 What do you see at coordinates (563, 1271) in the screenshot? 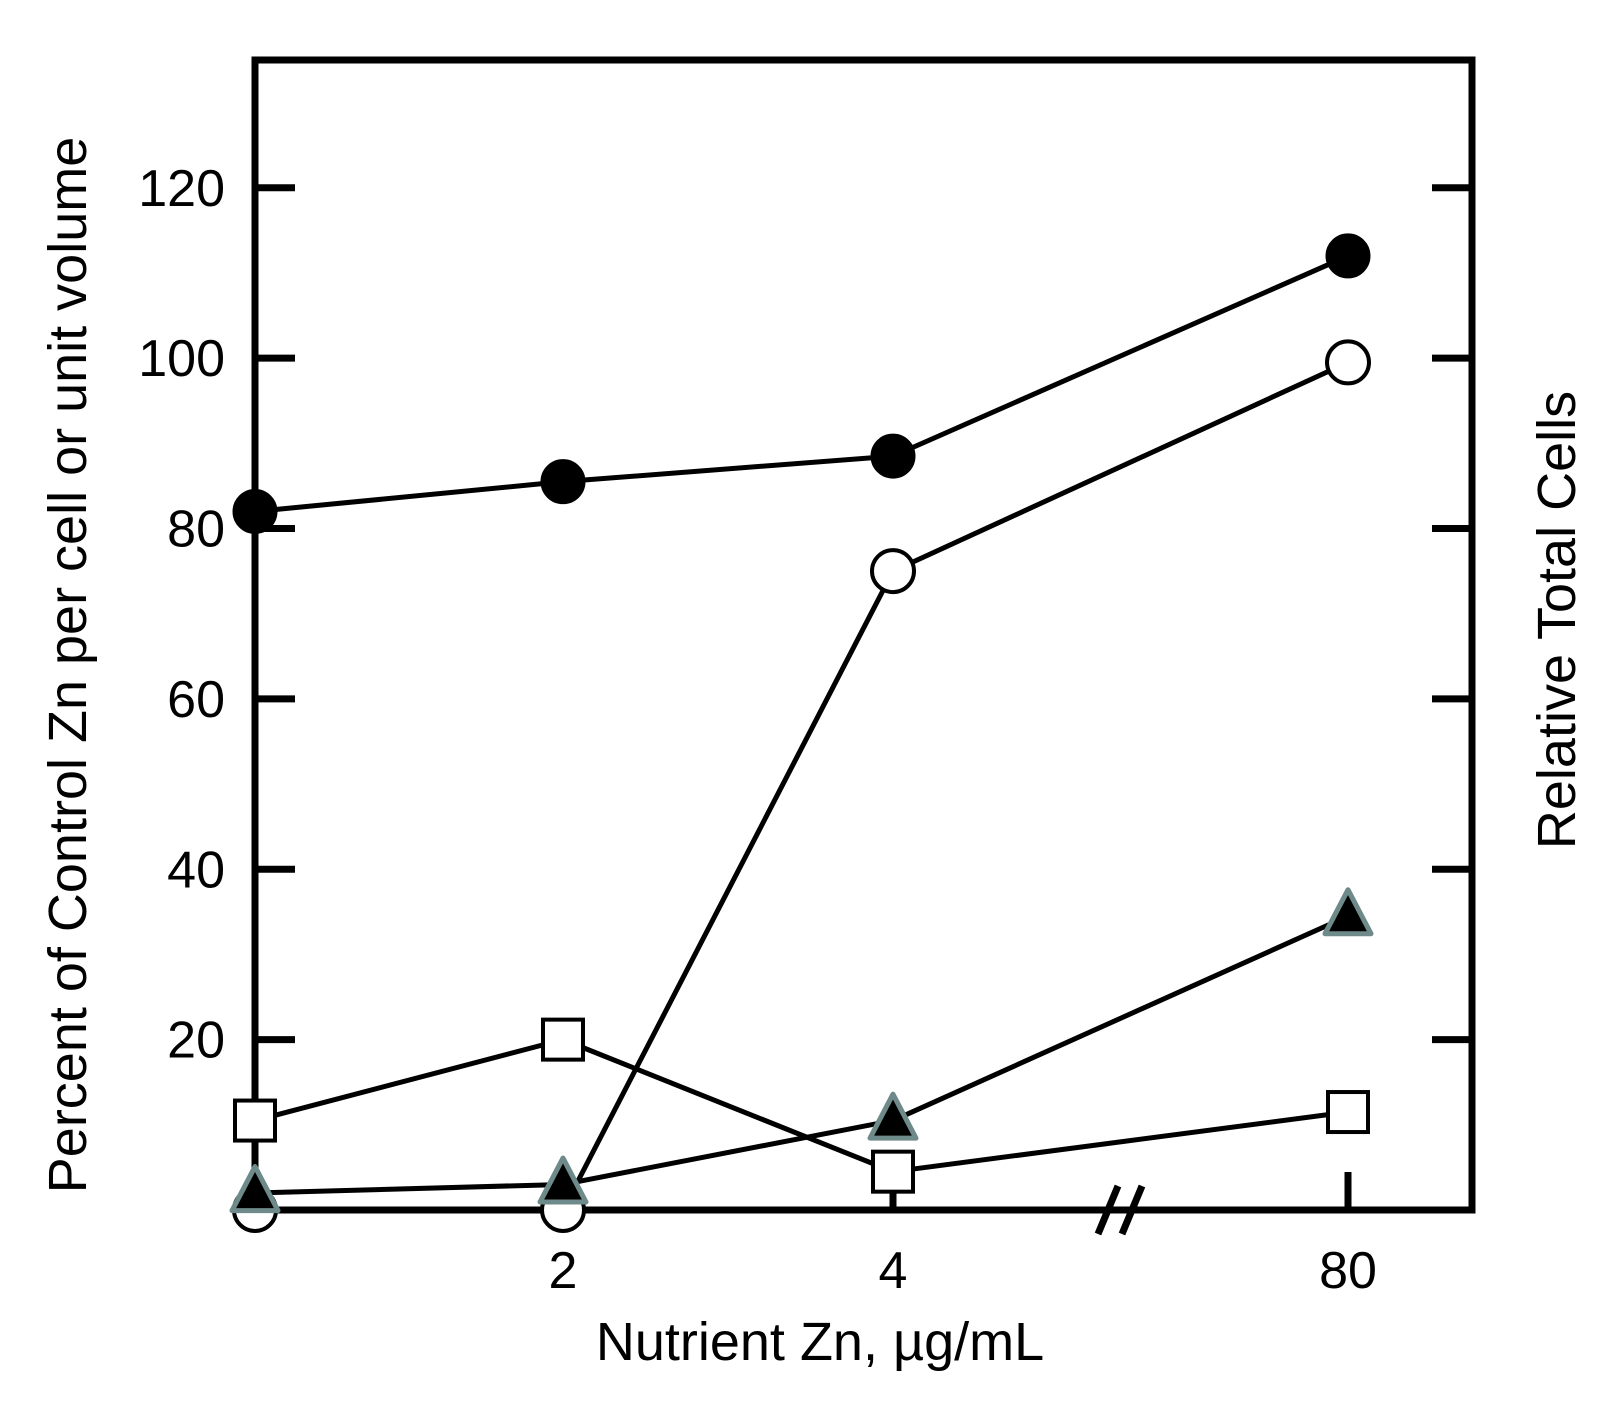
I see `x-tick-label: 2` at bounding box center [563, 1271].